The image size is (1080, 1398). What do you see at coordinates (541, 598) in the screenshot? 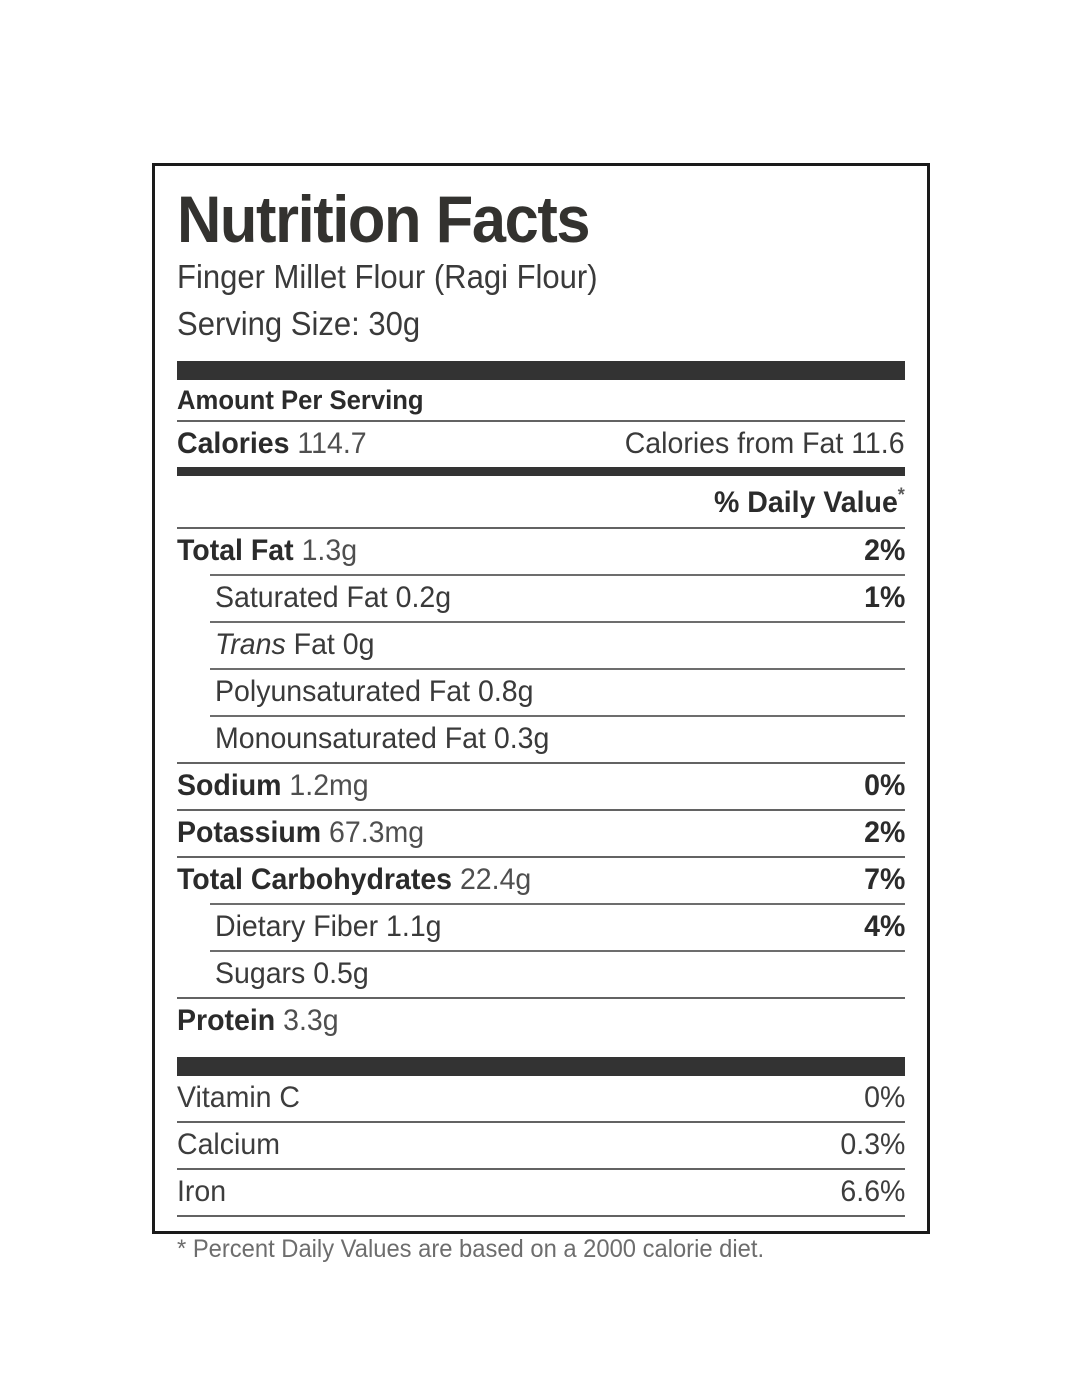
I see `nutrient-row: Saturated Fat 0.2g 1%` at bounding box center [541, 598].